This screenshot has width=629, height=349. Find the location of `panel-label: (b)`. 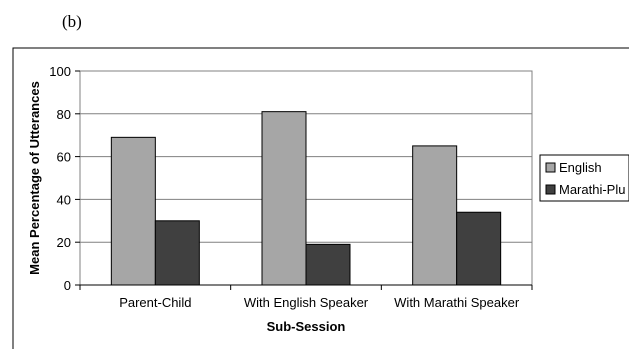

panel-label: (b) is located at coordinates (72, 21).